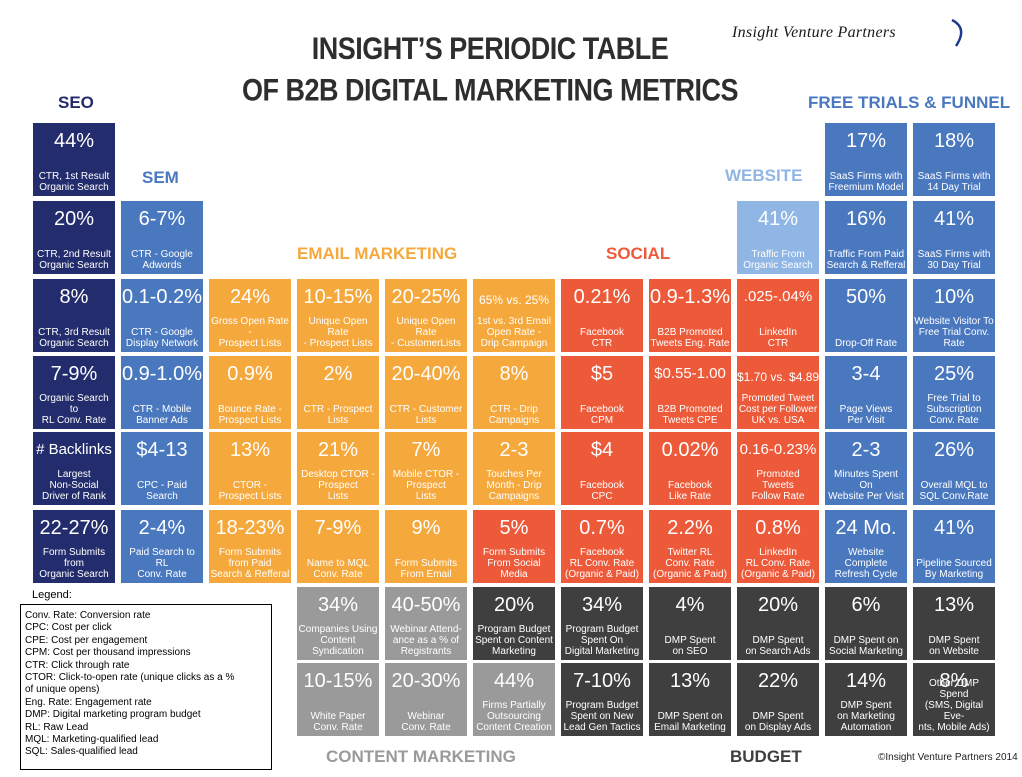 The image size is (1022, 777). I want to click on metric-cell: 41% Pipeline Sourced By Marketing, so click(954, 546).